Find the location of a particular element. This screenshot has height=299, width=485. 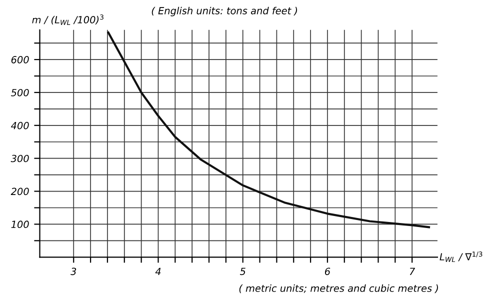

x-axis-title: L$_{WL}$ / ∇$^{1/3}$ is located at coordinates (461, 257).